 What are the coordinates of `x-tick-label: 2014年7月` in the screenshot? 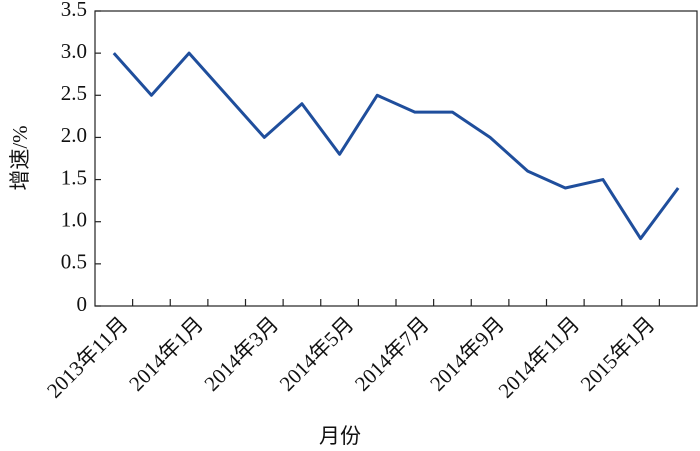 It's located at (392, 354).